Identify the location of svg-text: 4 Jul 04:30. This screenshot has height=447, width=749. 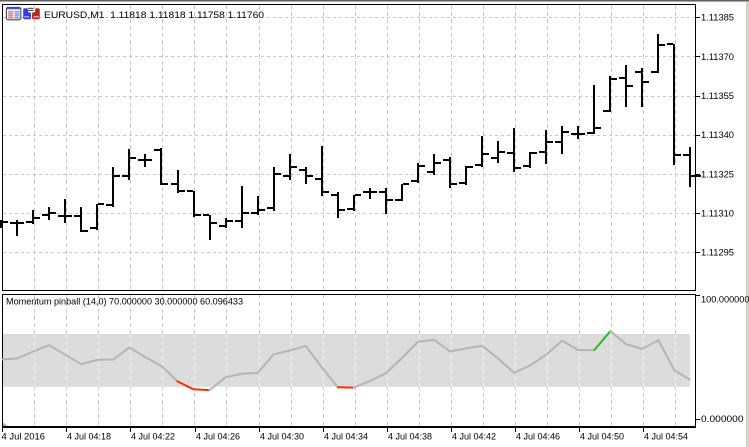
(282, 437).